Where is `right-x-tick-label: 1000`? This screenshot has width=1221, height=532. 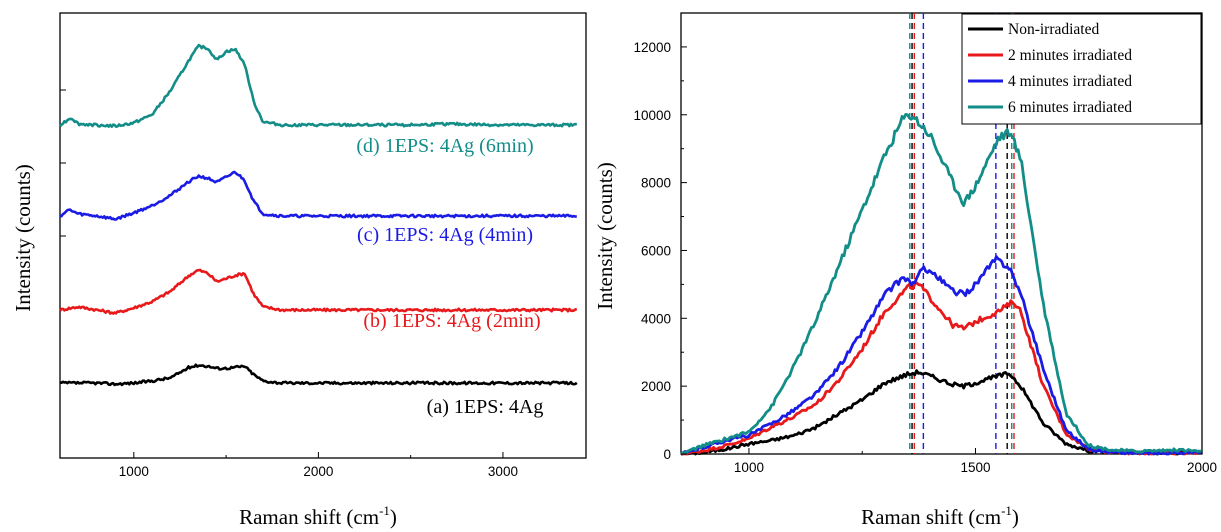
right-x-tick-label: 1000 is located at coordinates (749, 467).